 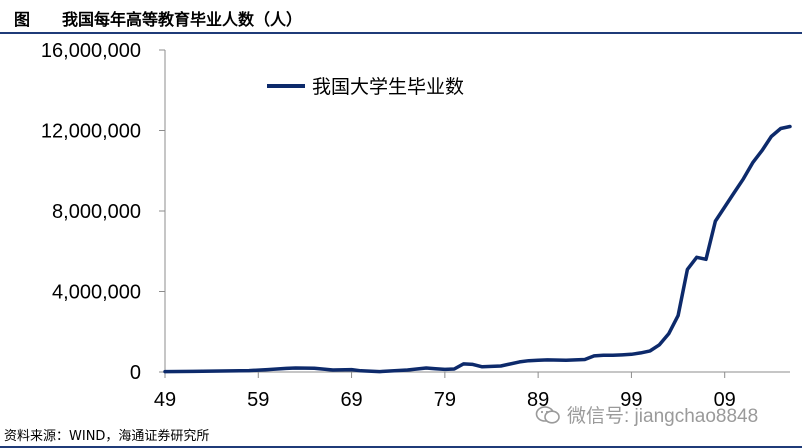 I want to click on x-tick-label: 79, so click(x=445, y=400).